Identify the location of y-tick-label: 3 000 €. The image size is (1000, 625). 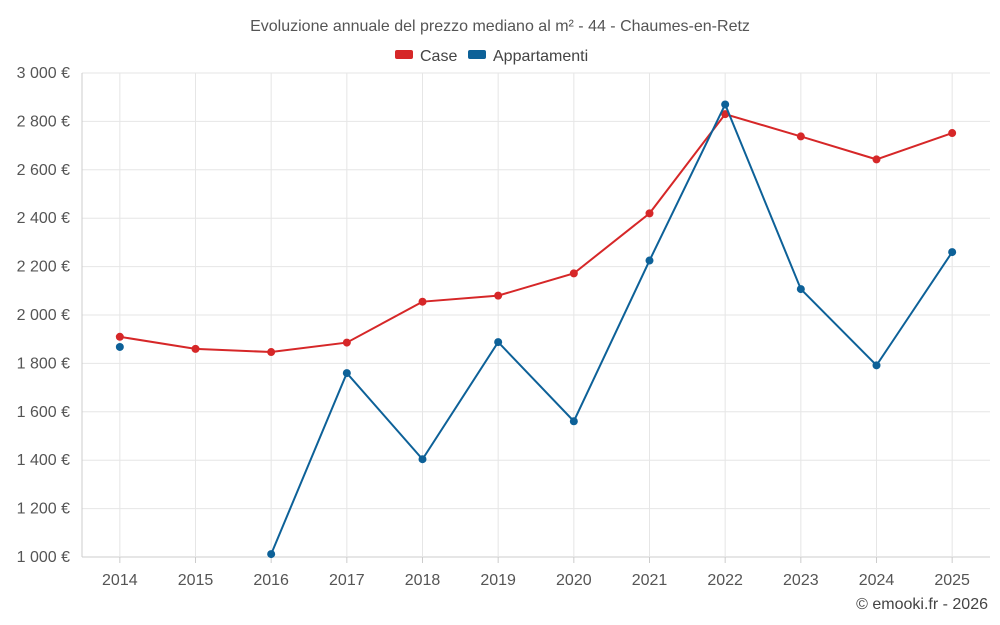
(43, 73).